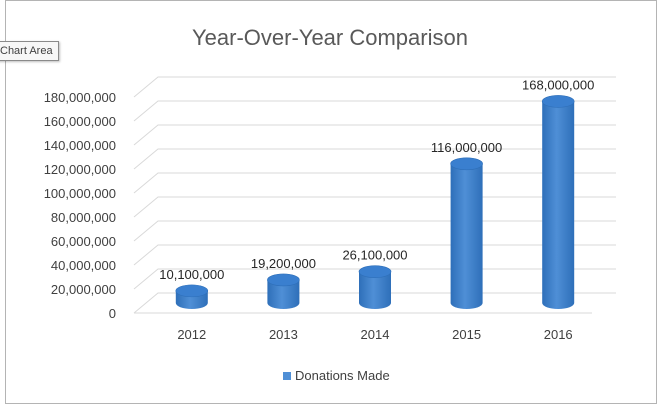 The image size is (660, 408). What do you see at coordinates (80, 145) in the screenshot?
I see `y-tick-label: 140,000,000` at bounding box center [80, 145].